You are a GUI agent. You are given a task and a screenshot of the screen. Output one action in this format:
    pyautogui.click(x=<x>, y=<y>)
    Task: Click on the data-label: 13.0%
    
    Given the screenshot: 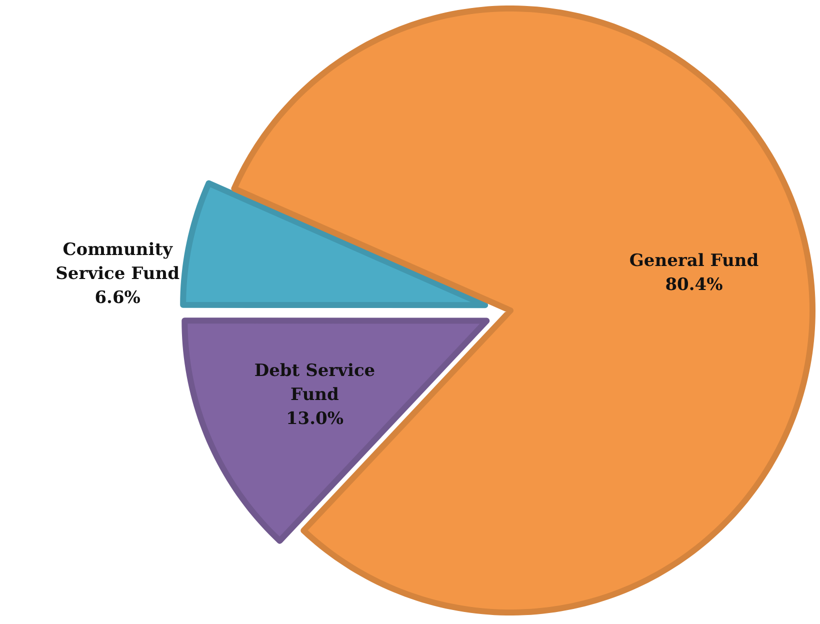 What is the action you would take?
    pyautogui.click(x=315, y=419)
    